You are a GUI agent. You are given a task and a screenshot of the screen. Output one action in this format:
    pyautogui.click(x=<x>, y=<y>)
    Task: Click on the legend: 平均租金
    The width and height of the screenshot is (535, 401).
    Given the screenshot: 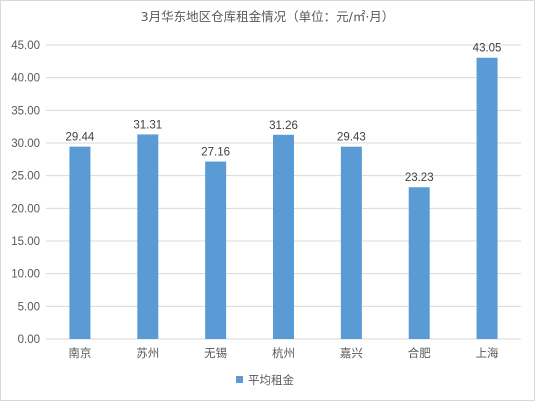 What is the action you would take?
    pyautogui.click(x=265, y=380)
    